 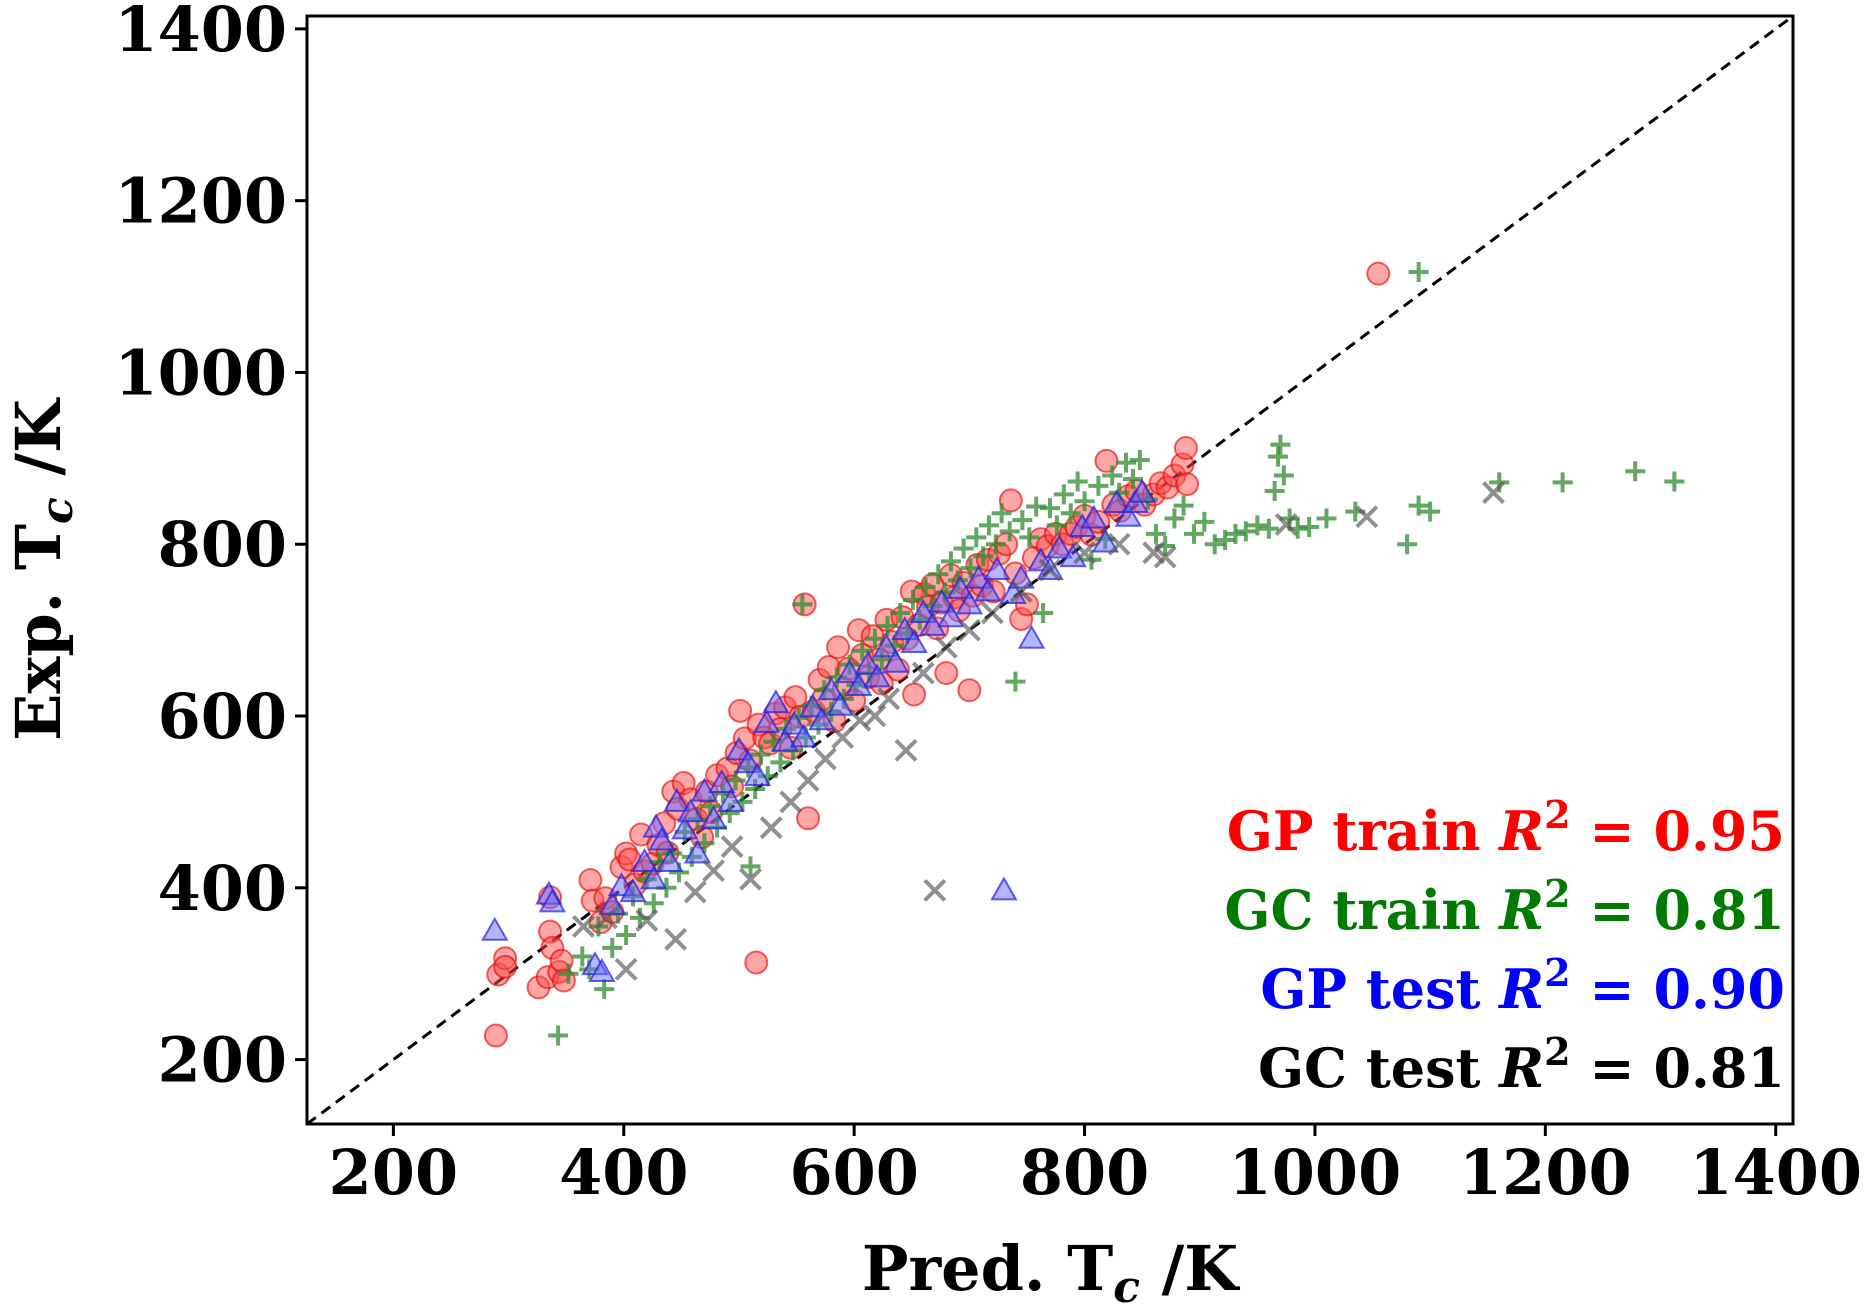 I want to click on x-tick-label: 1000, so click(x=1315, y=1172).